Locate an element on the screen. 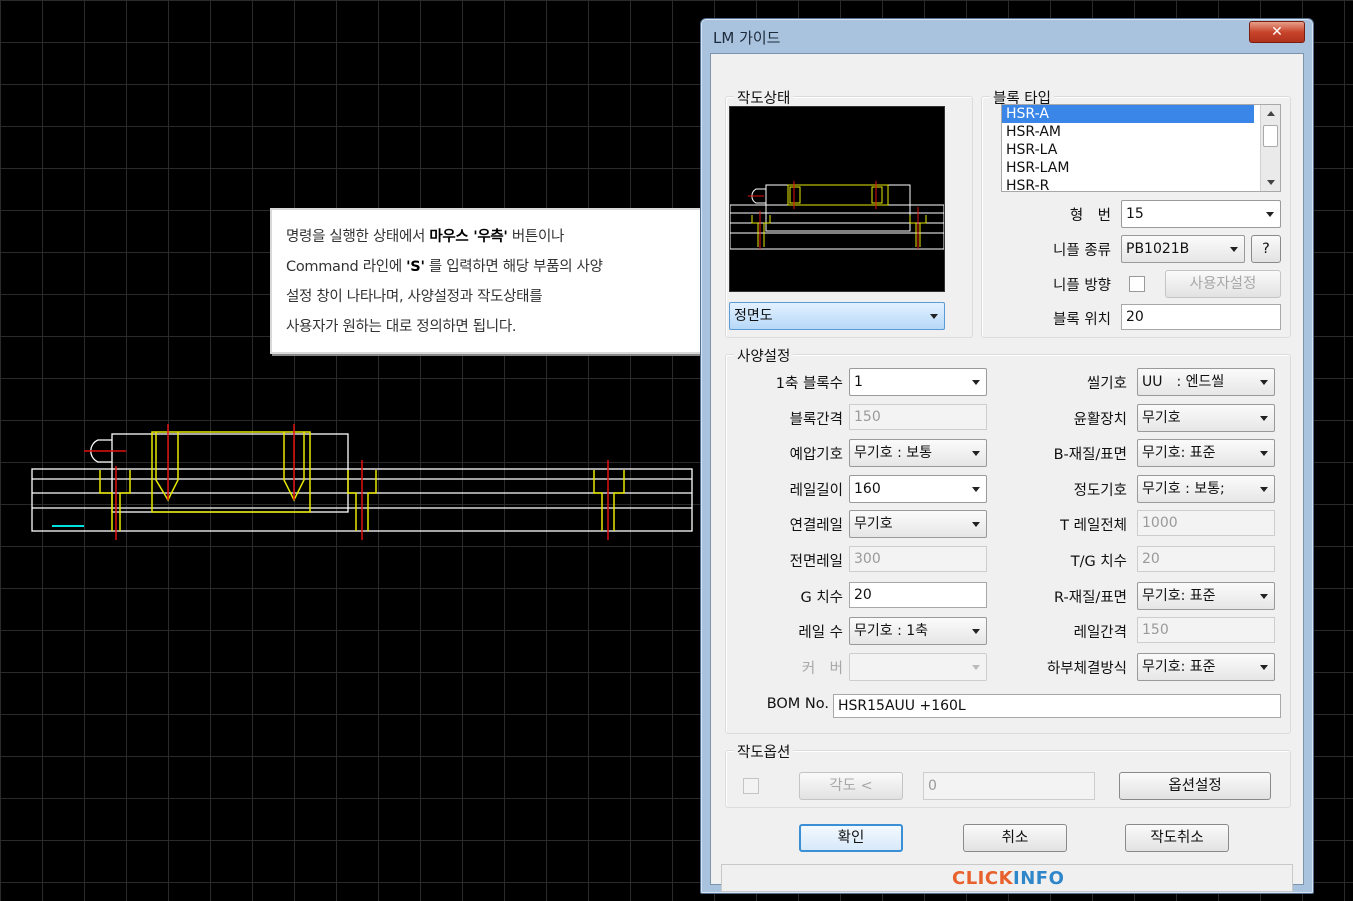  center-lines is located at coordinates (346, 482).